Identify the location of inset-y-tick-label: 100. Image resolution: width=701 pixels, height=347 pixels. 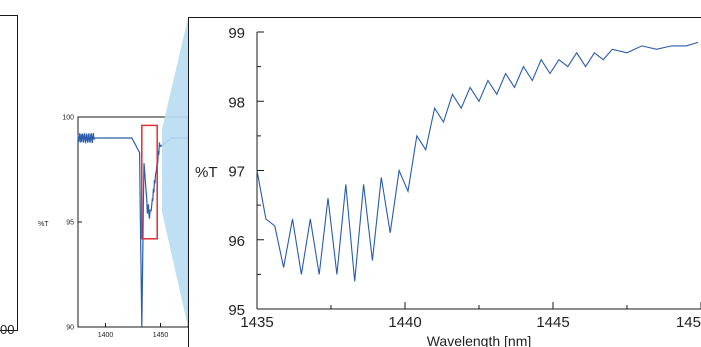
(68, 118).